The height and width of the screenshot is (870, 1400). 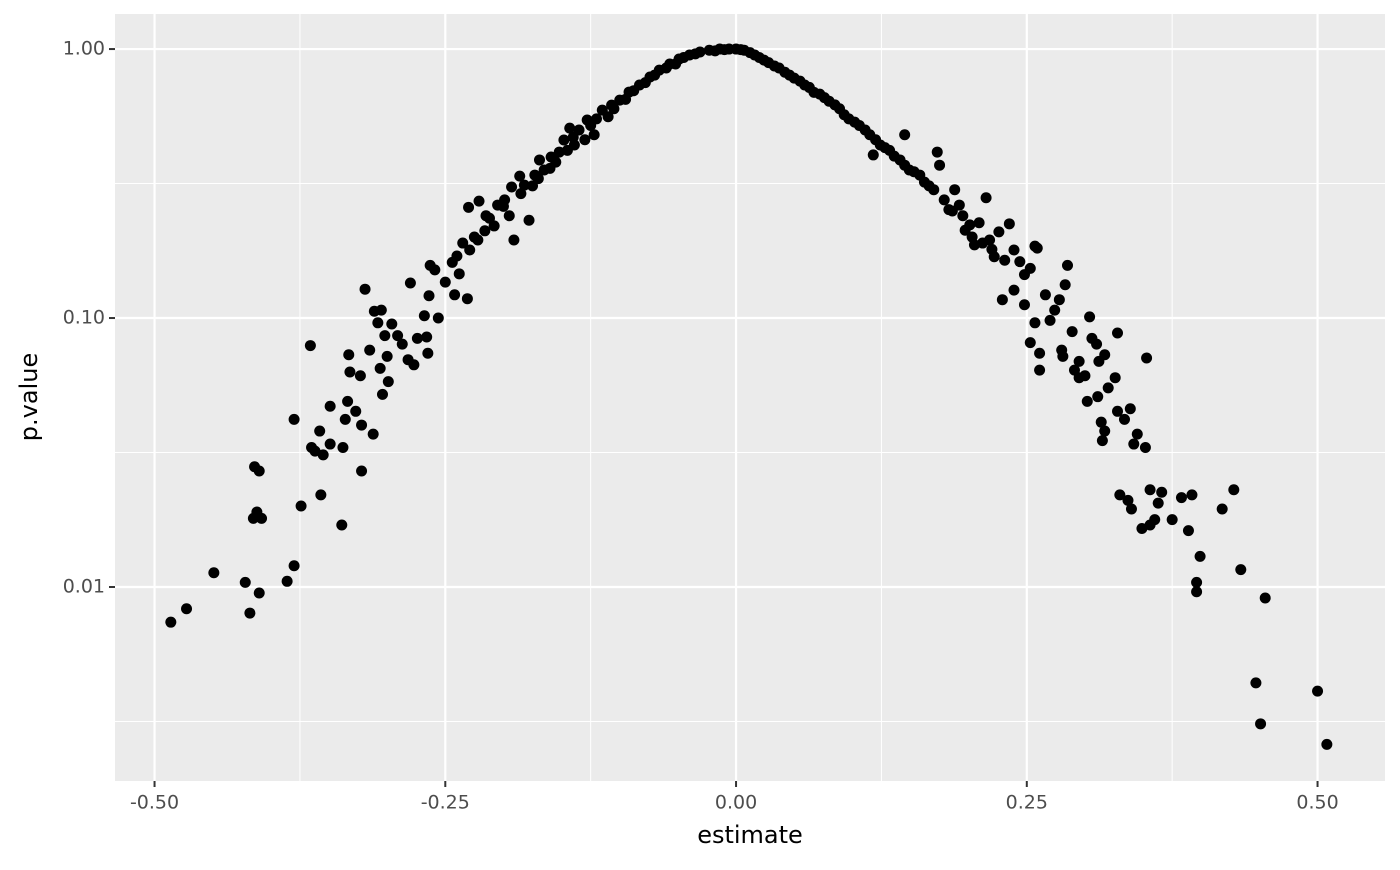 What do you see at coordinates (84, 318) in the screenshot?
I see `y-tick-label: 0.10` at bounding box center [84, 318].